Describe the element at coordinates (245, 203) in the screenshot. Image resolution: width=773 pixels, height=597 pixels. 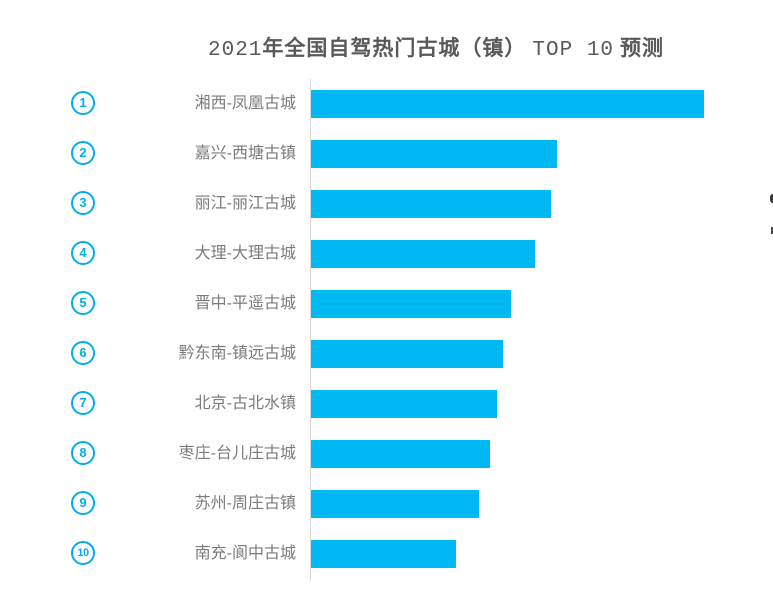
I see `category-label: 丽江-丽江古城` at that location.